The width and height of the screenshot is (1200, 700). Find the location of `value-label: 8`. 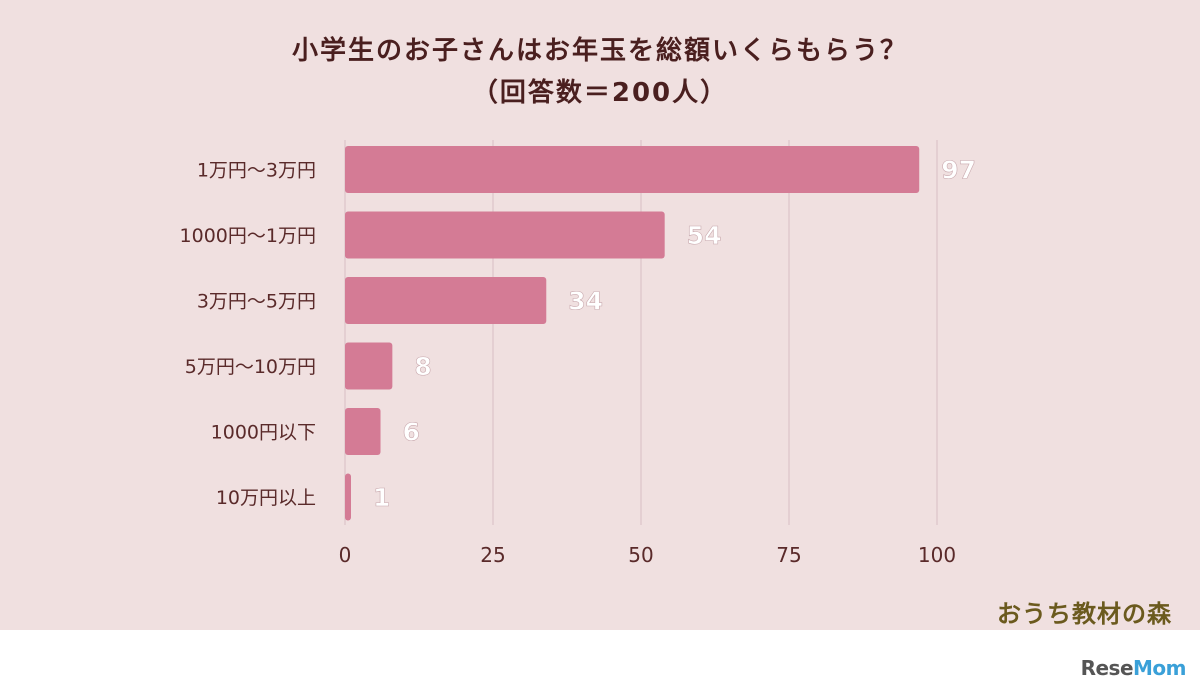

value-label: 8 is located at coordinates (422, 366).